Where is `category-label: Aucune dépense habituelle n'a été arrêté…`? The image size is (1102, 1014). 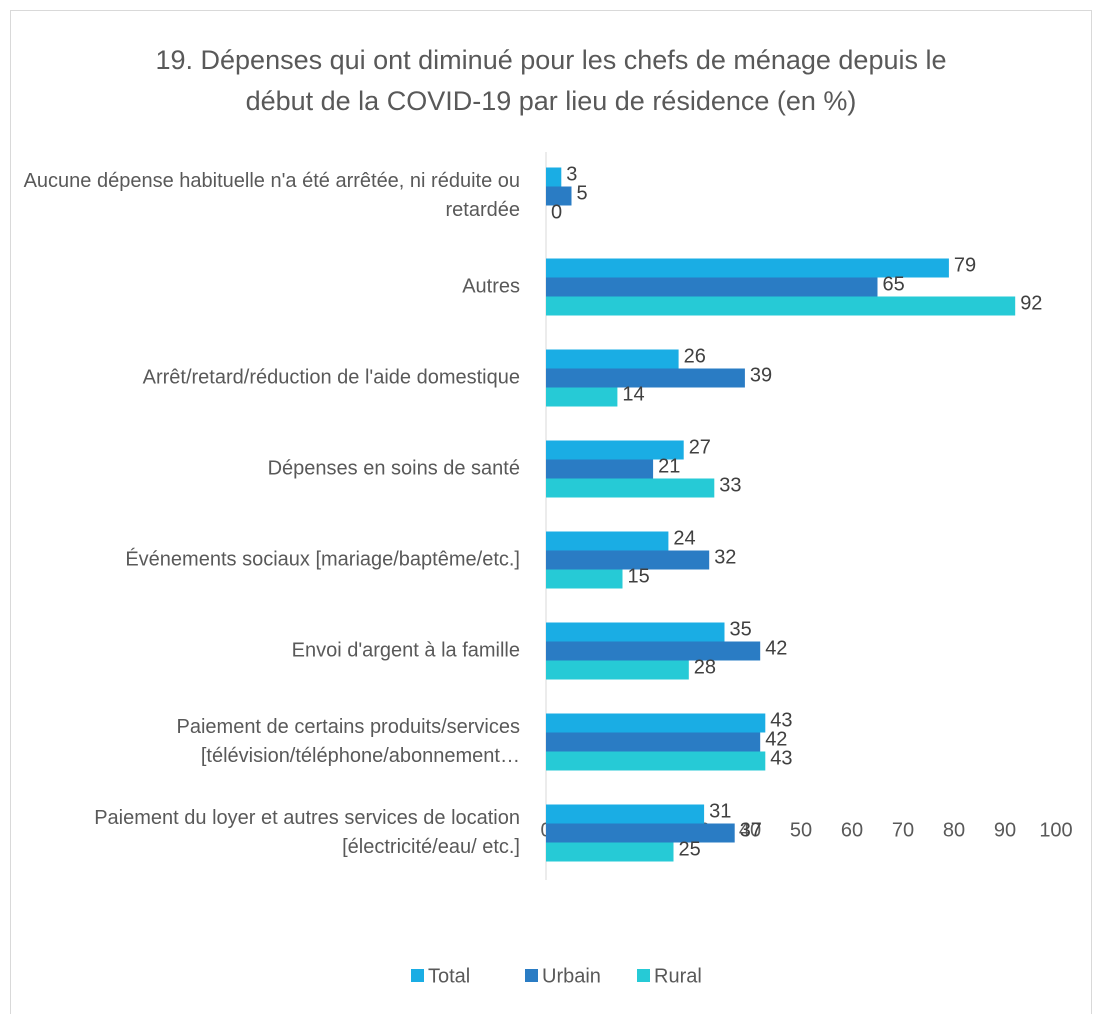 category-label: Aucune dépense habituelle n'a été arrêté… is located at coordinates (271, 195).